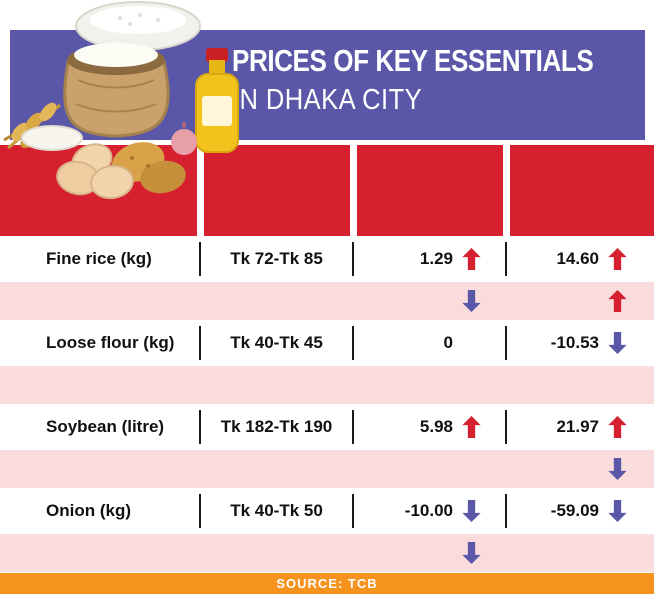 The height and width of the screenshot is (600, 654). I want to click on table-row: Loose flour (kg) Tk 40-Tk 45 0 -10.53, so click(327, 343).